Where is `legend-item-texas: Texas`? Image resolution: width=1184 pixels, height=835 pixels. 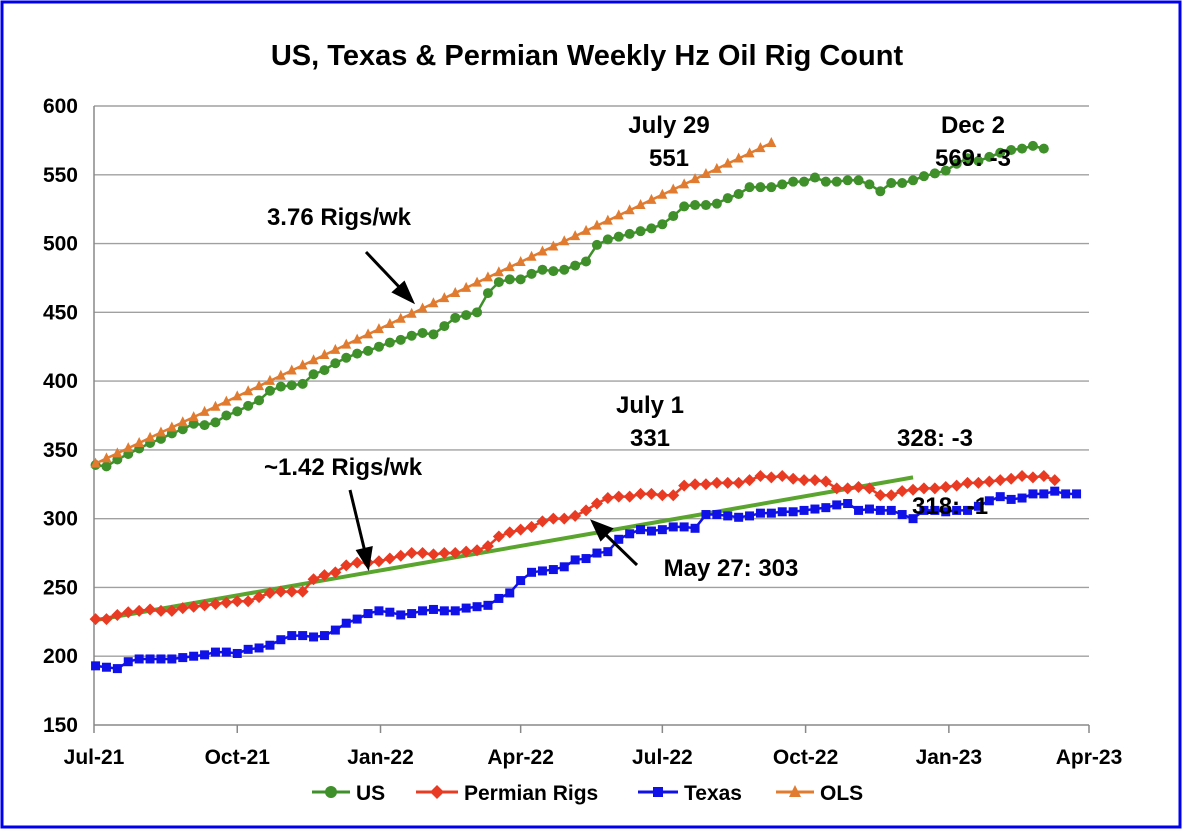
legend-item-texas: Texas is located at coordinates (690, 793).